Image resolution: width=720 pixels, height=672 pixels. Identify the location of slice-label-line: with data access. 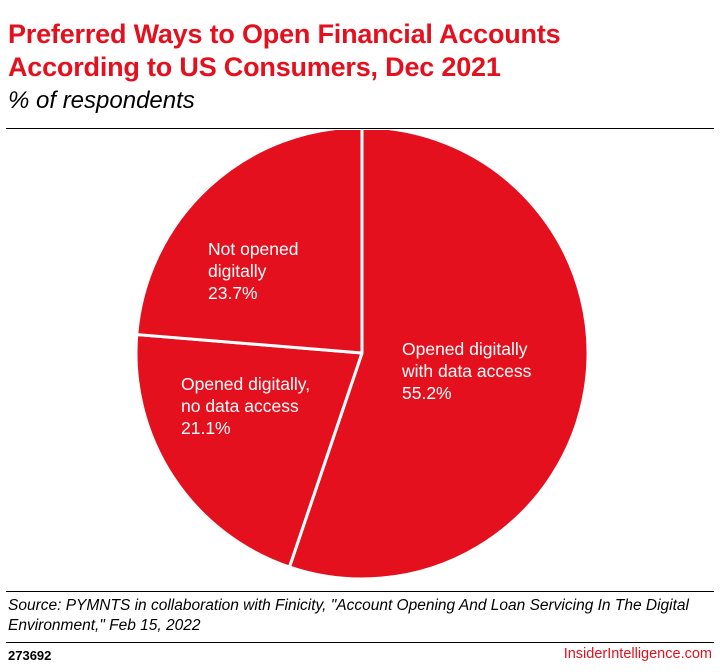
(466, 371).